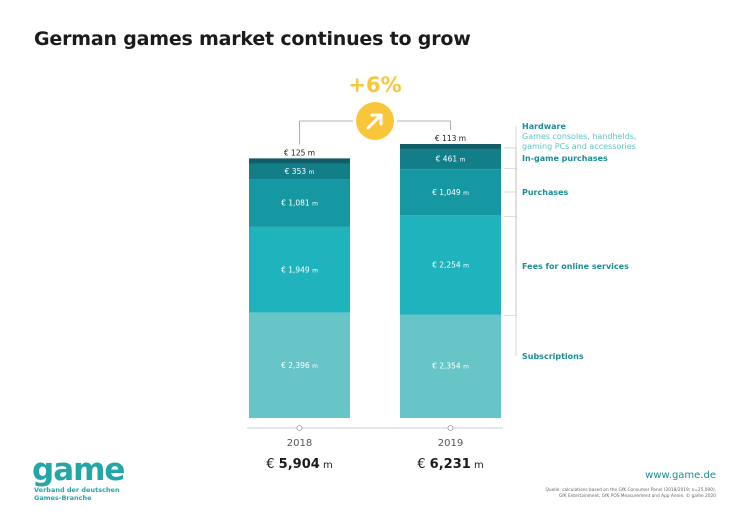 The width and height of the screenshot is (750, 530). I want to click on data-label: € 1,049 m, so click(450, 192).